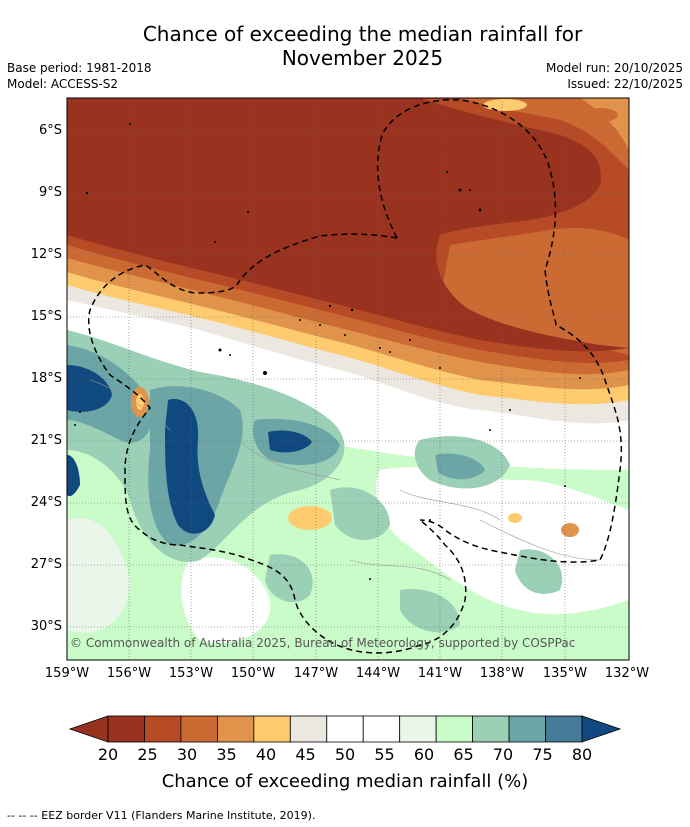  I want to click on lat-label-6s: 6°S, so click(50, 130).